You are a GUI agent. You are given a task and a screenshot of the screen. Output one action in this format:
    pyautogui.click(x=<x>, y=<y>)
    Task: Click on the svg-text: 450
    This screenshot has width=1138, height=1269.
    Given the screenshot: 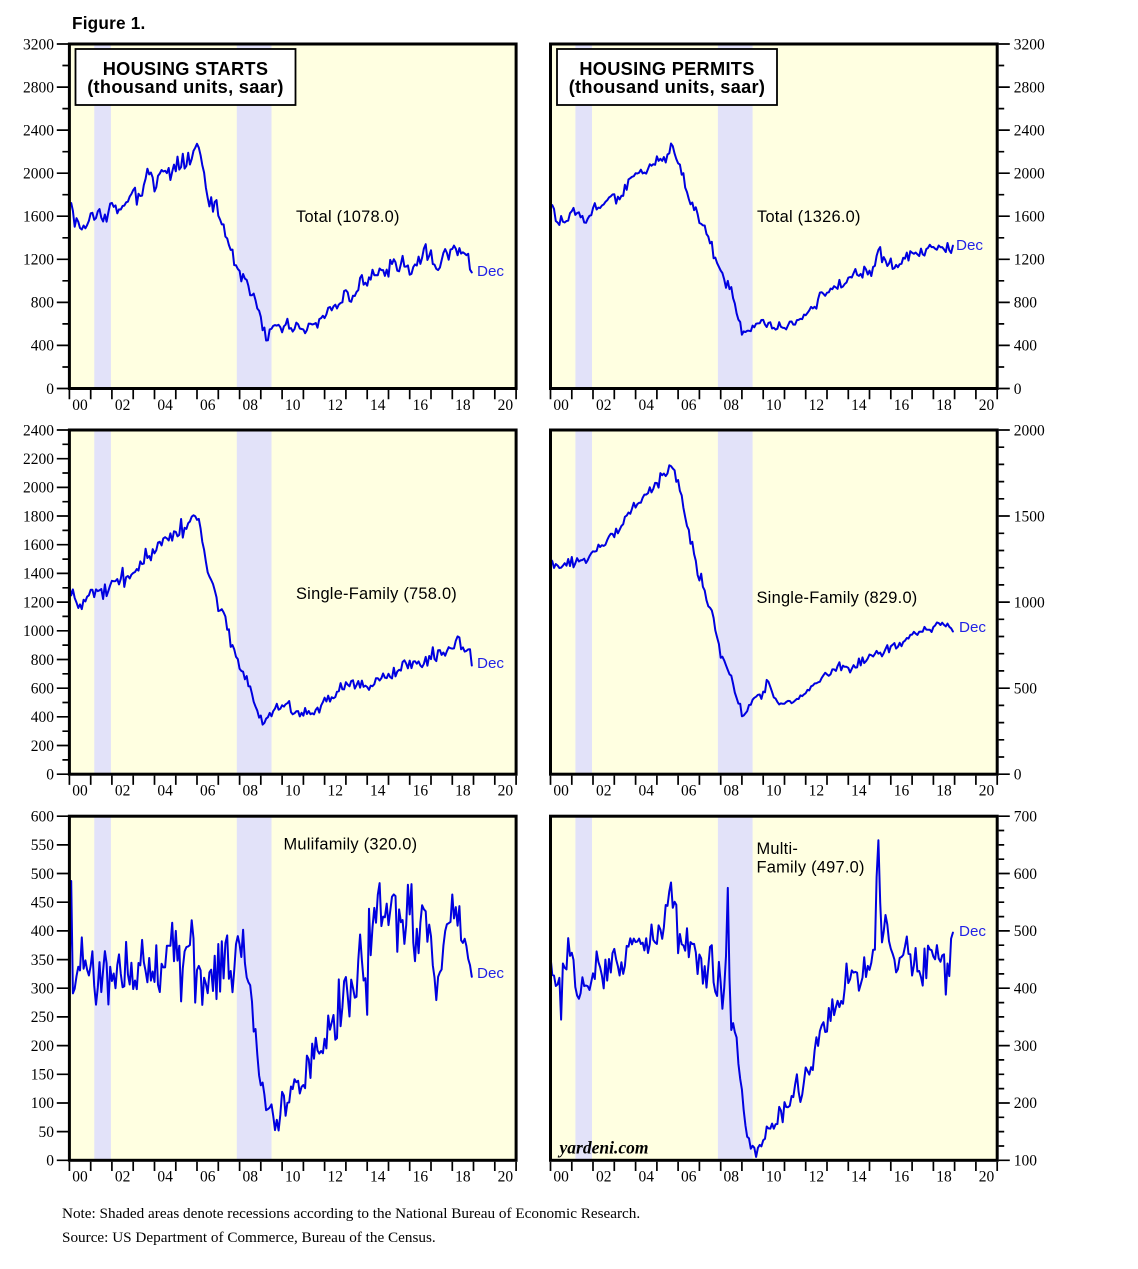 What is the action you would take?
    pyautogui.click(x=43, y=903)
    